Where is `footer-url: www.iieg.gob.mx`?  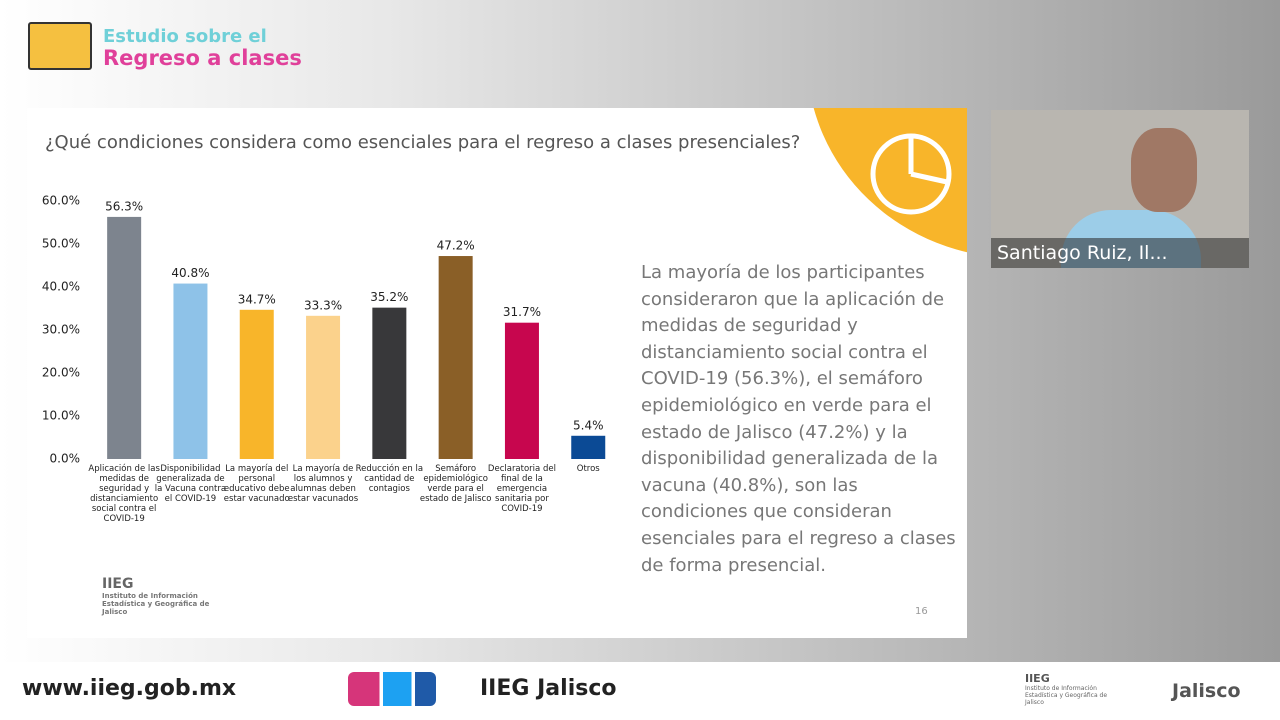
footer-url: www.iieg.gob.mx is located at coordinates (129, 688).